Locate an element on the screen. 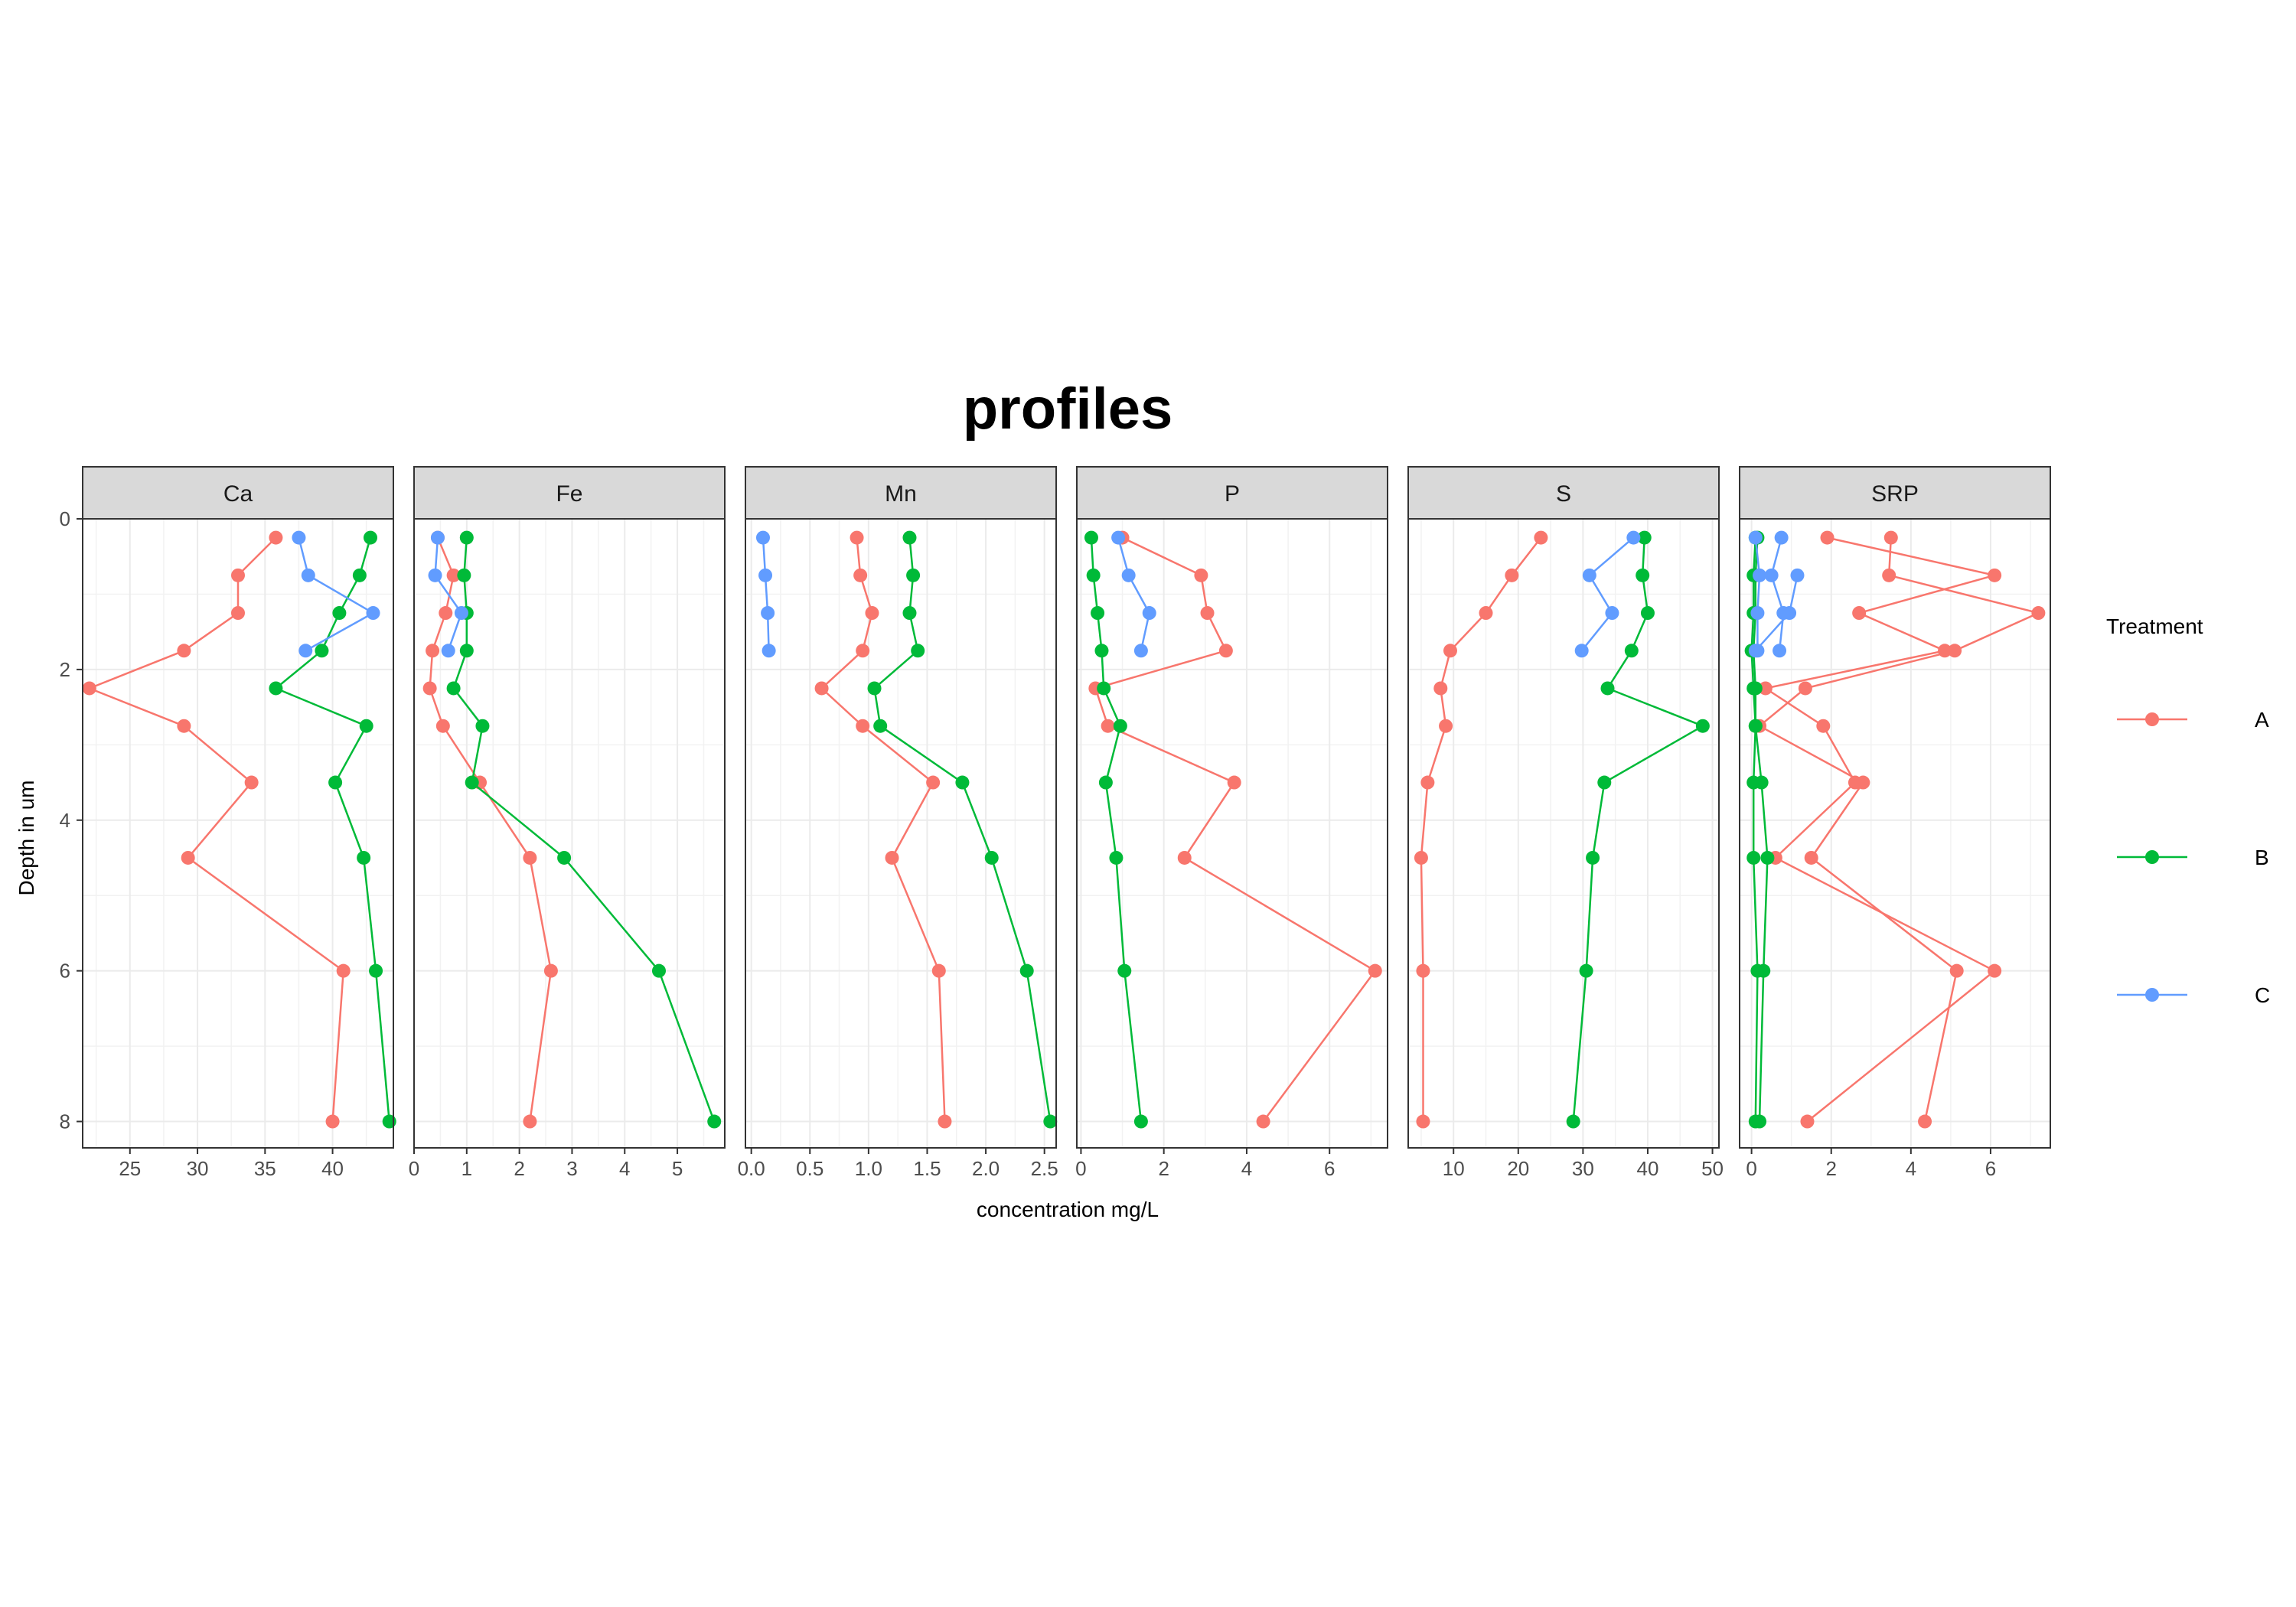  panel-background-s is located at coordinates (1563, 834).